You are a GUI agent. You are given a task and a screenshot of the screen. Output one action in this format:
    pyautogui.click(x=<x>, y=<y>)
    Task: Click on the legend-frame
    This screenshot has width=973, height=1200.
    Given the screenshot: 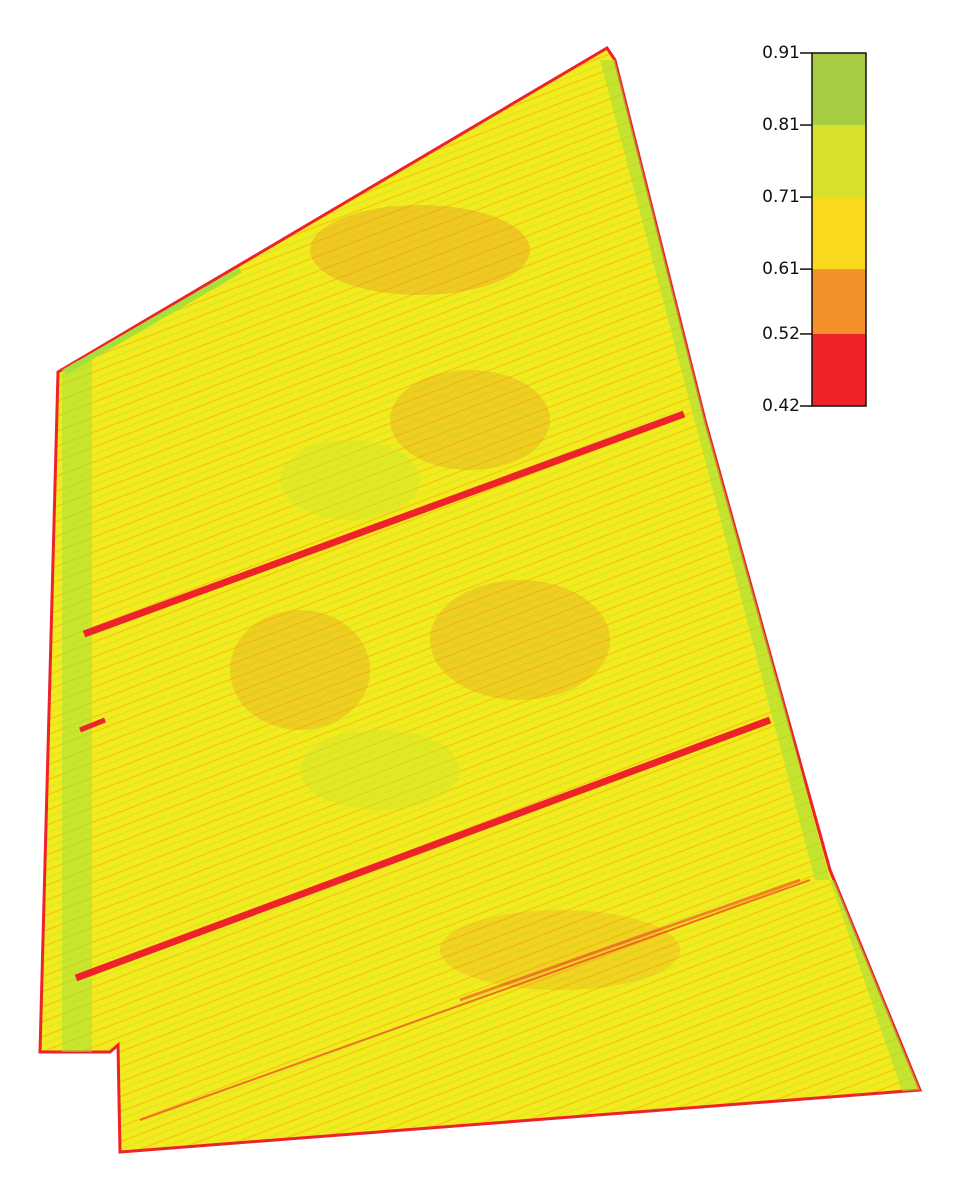 What is the action you would take?
    pyautogui.click(x=839, y=229)
    